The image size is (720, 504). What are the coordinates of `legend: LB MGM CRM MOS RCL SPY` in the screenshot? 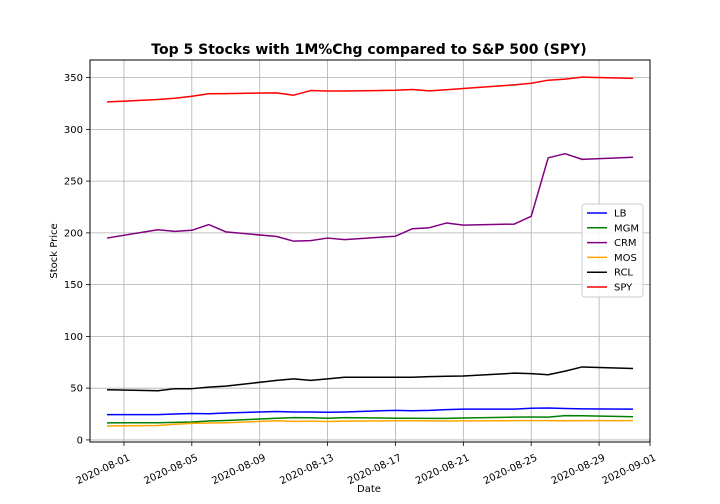 It's located at (612, 250).